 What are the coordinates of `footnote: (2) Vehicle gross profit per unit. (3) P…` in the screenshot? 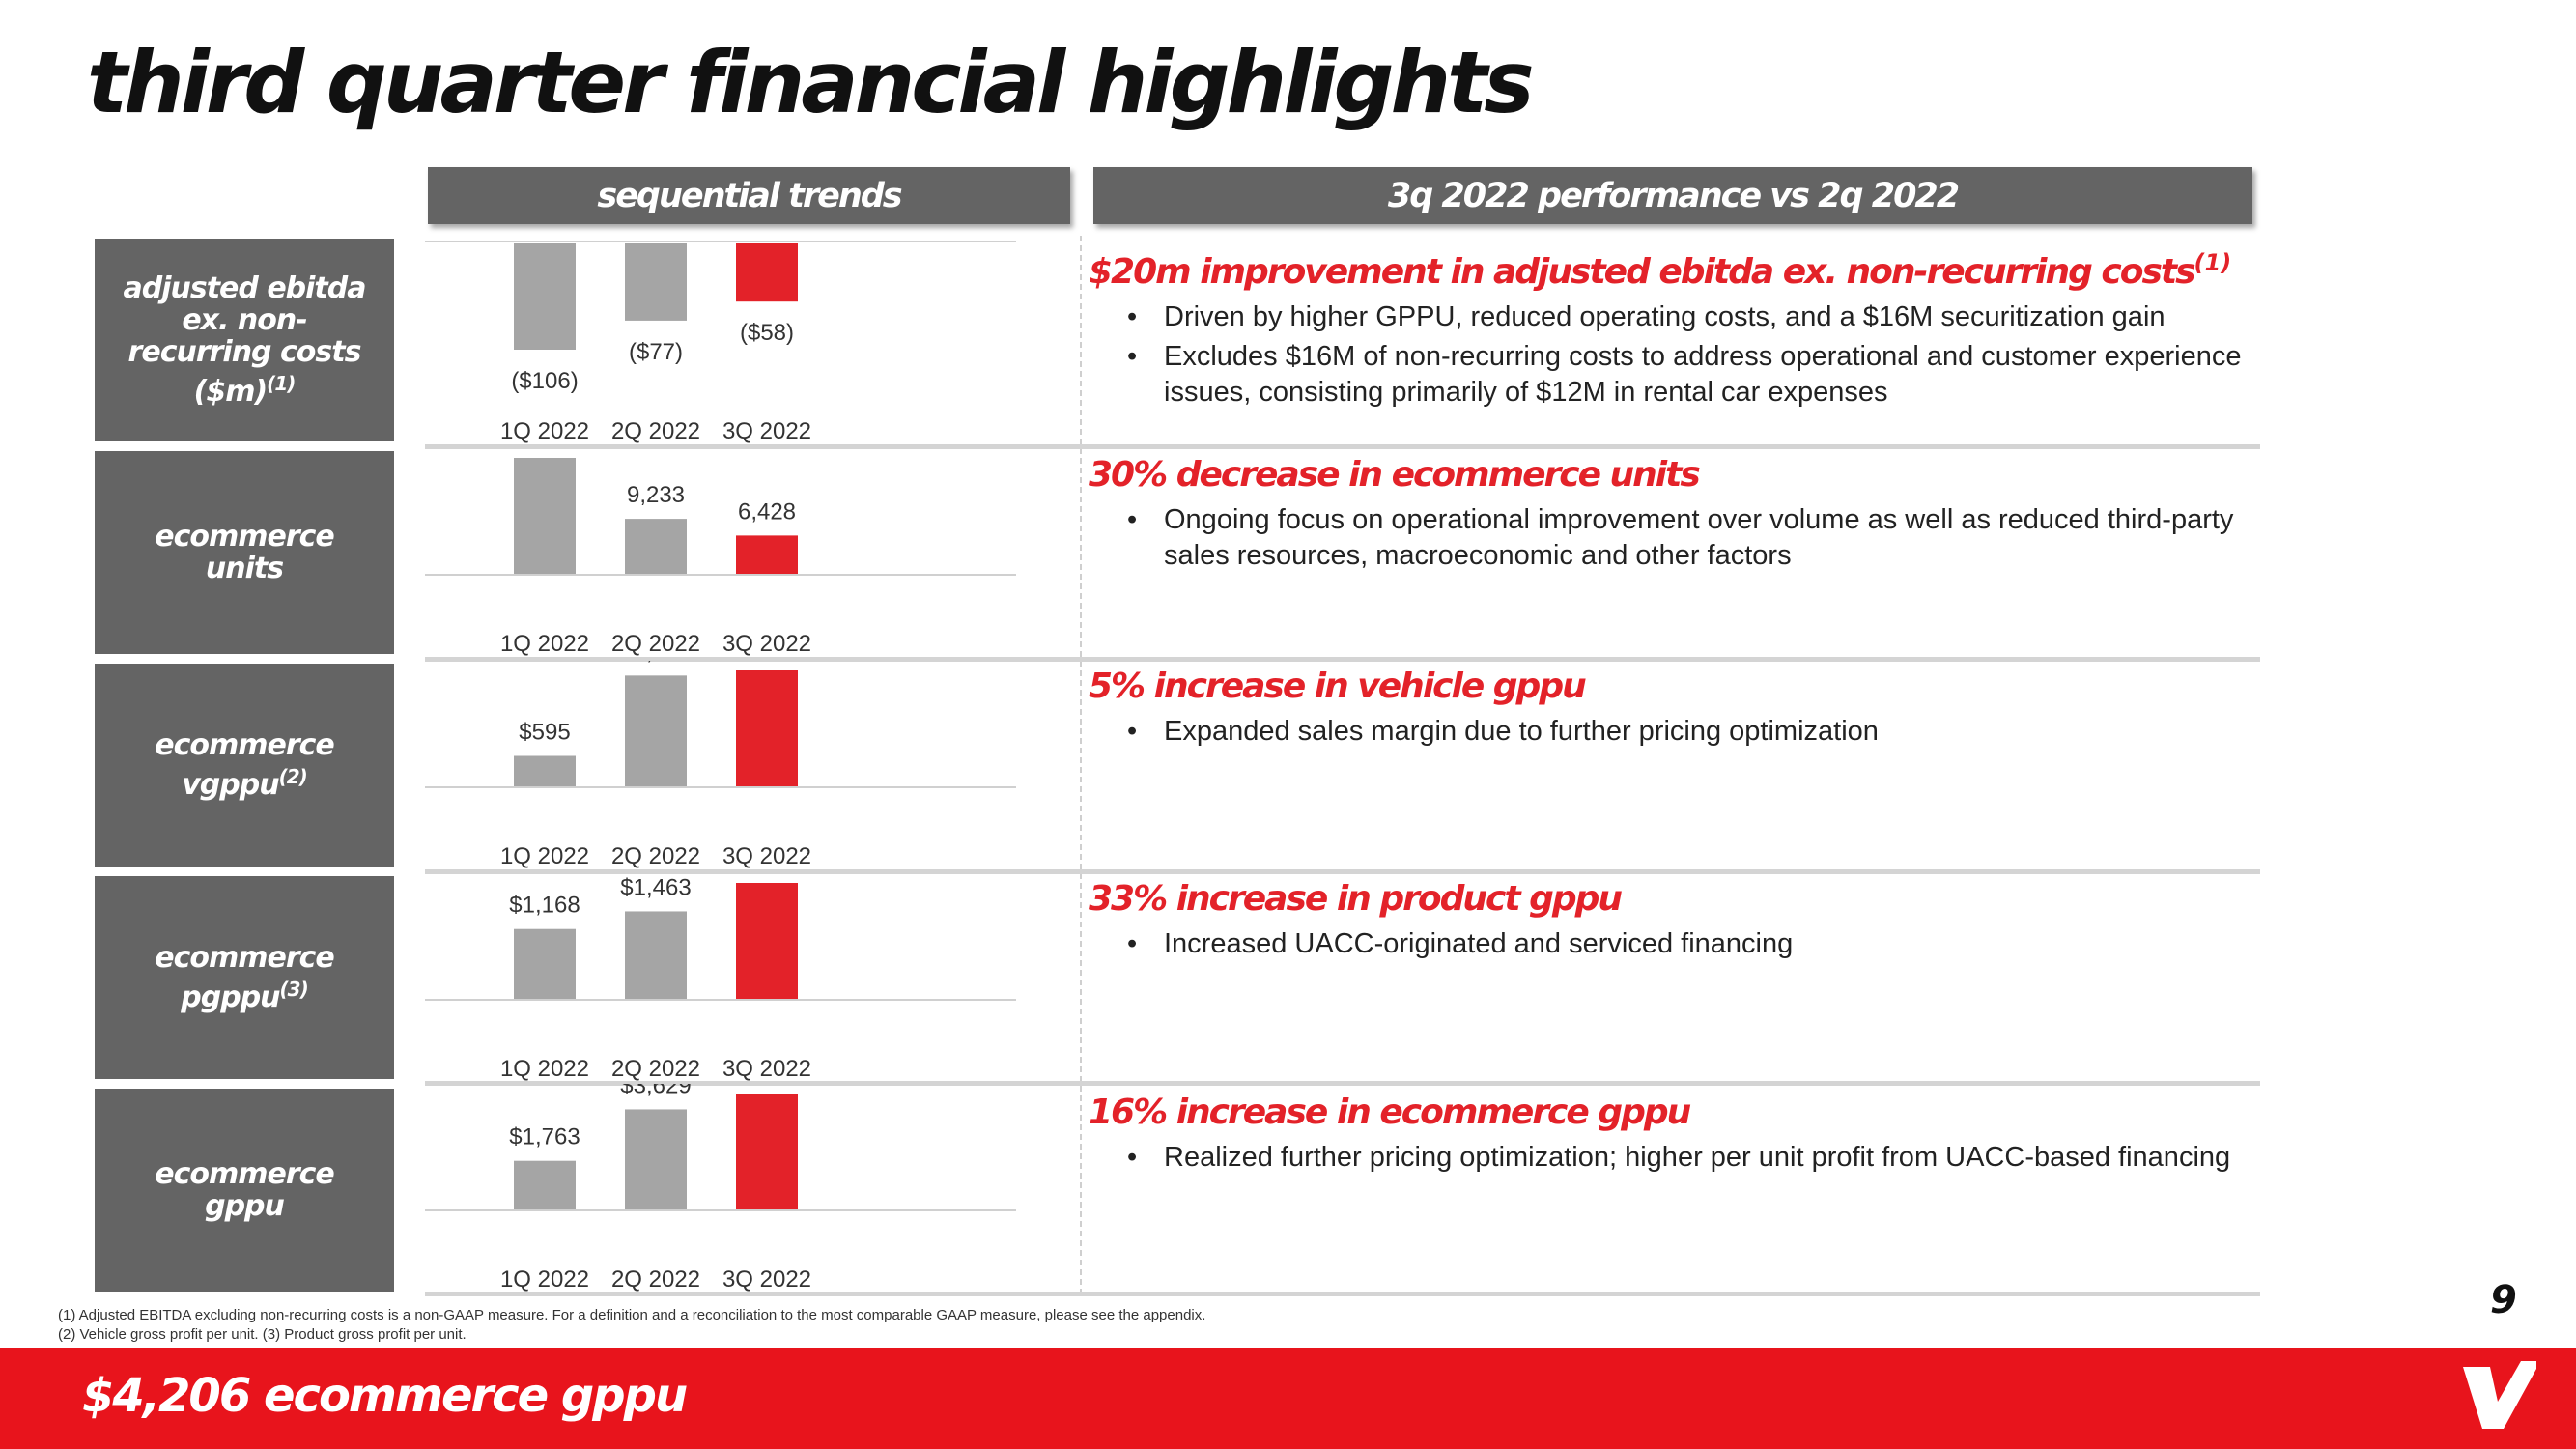 It's located at (262, 1334).